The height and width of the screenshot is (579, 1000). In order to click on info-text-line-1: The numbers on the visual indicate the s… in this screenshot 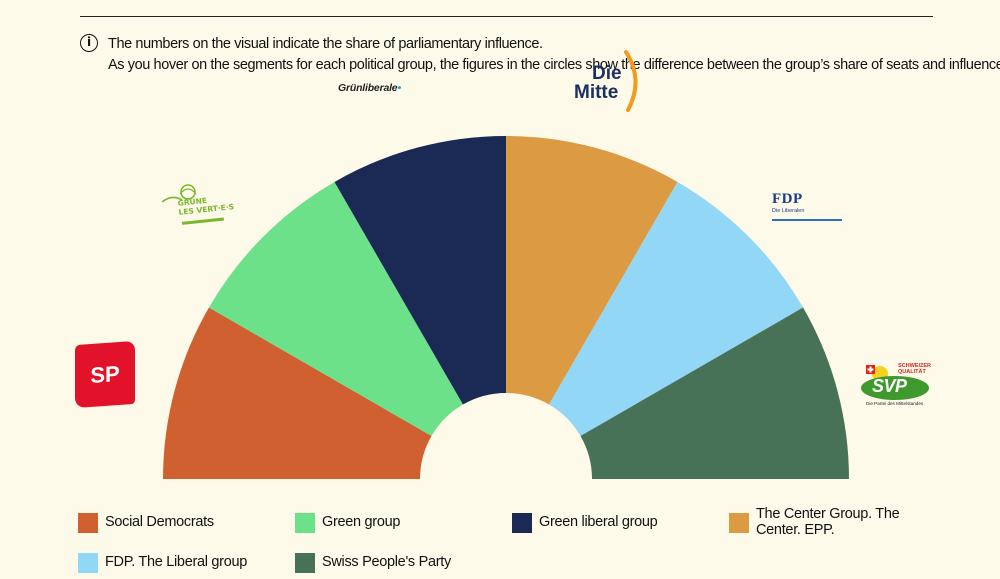, I will do `click(325, 44)`.